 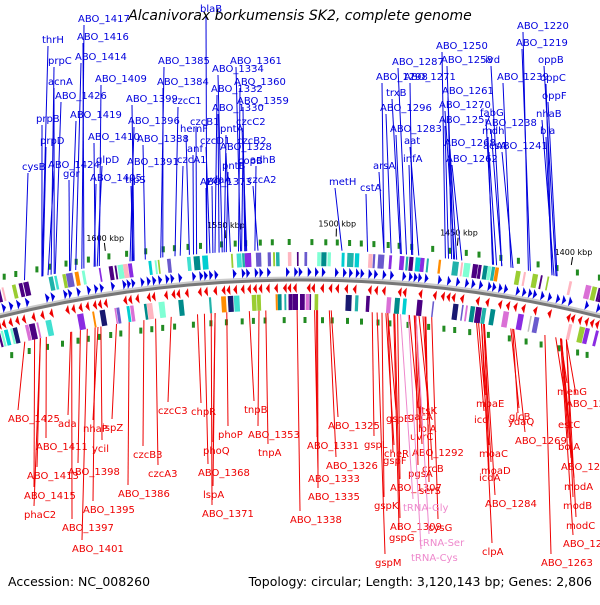 What do you see at coordinates (440, 528) in the screenshot?
I see `reverse-gene-label: cysG` at bounding box center [440, 528].